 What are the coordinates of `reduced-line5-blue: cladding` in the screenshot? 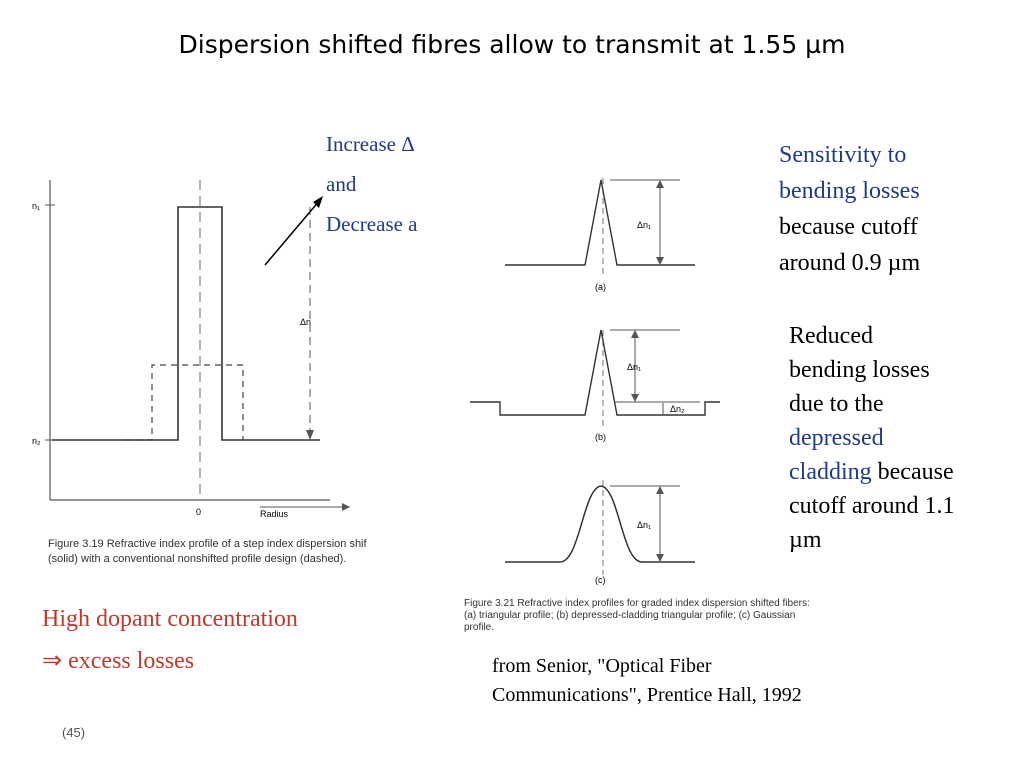 It's located at (830, 472).